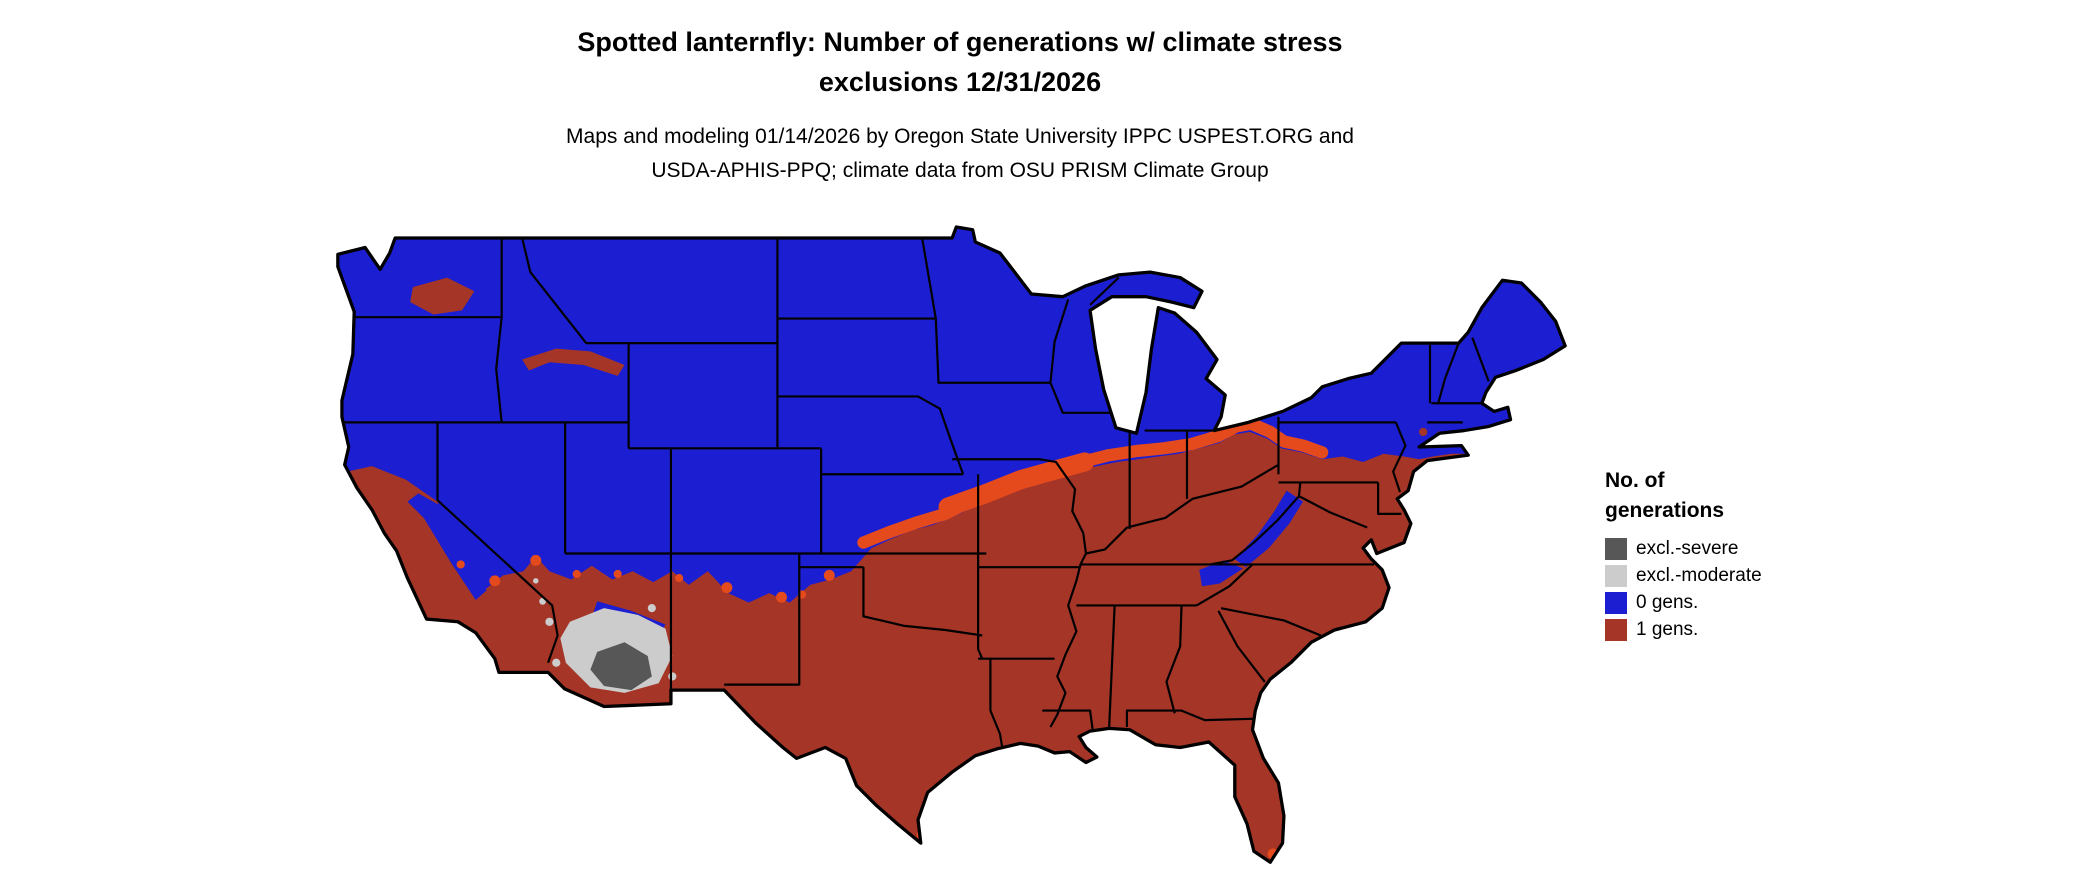 The height and width of the screenshot is (895, 2100). Describe the element at coordinates (1765, 629) in the screenshot. I see `legend-item: 1 gens.` at that location.